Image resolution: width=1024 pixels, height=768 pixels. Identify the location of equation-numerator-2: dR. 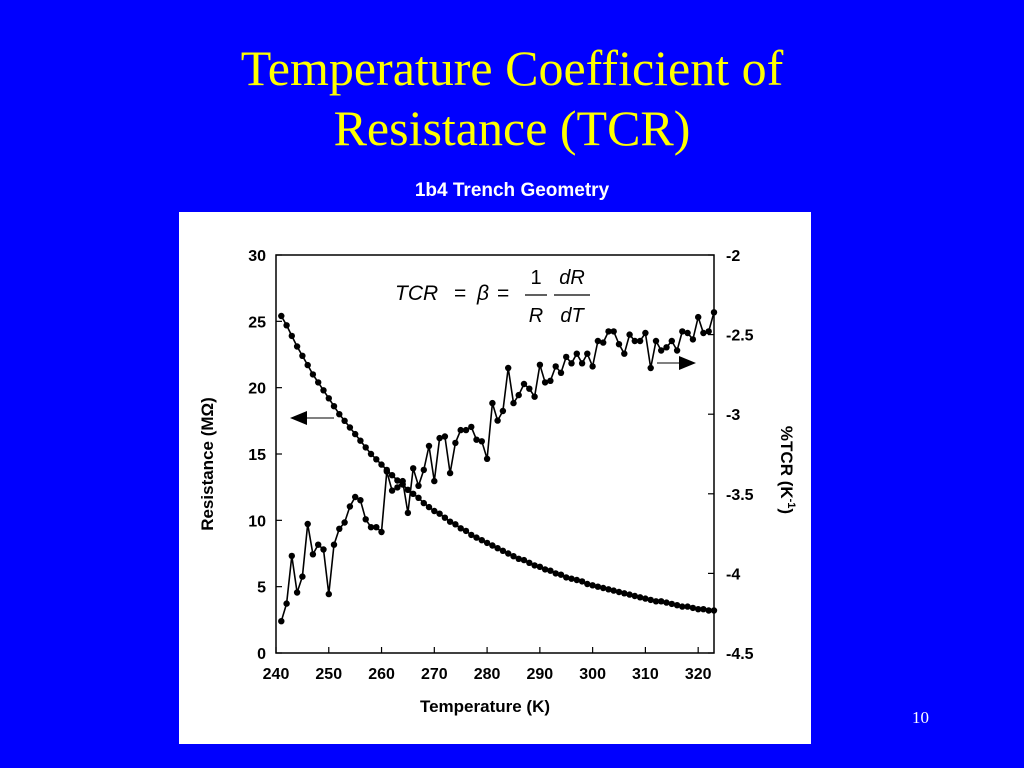
(572, 278).